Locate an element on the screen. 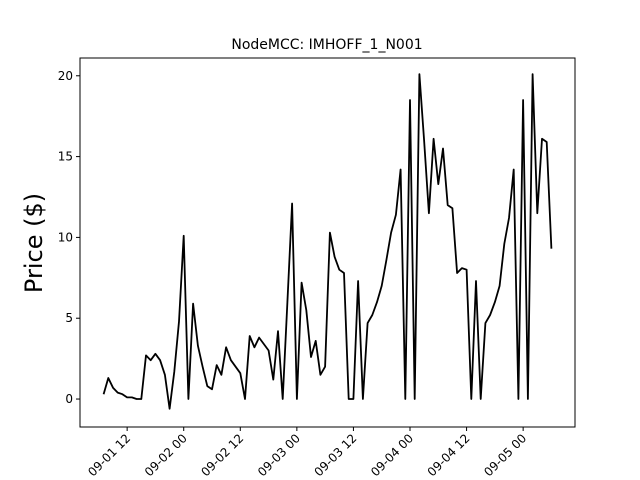  y-tick-label: 5 is located at coordinates (69, 318).